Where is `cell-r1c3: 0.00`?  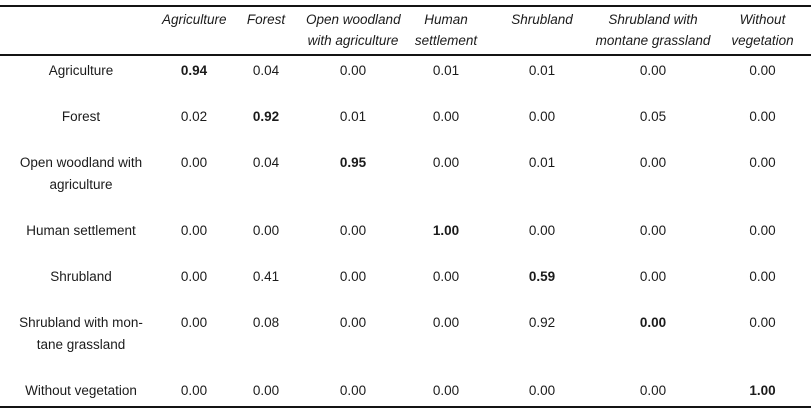
cell-r1c3: 0.00 is located at coordinates (446, 116).